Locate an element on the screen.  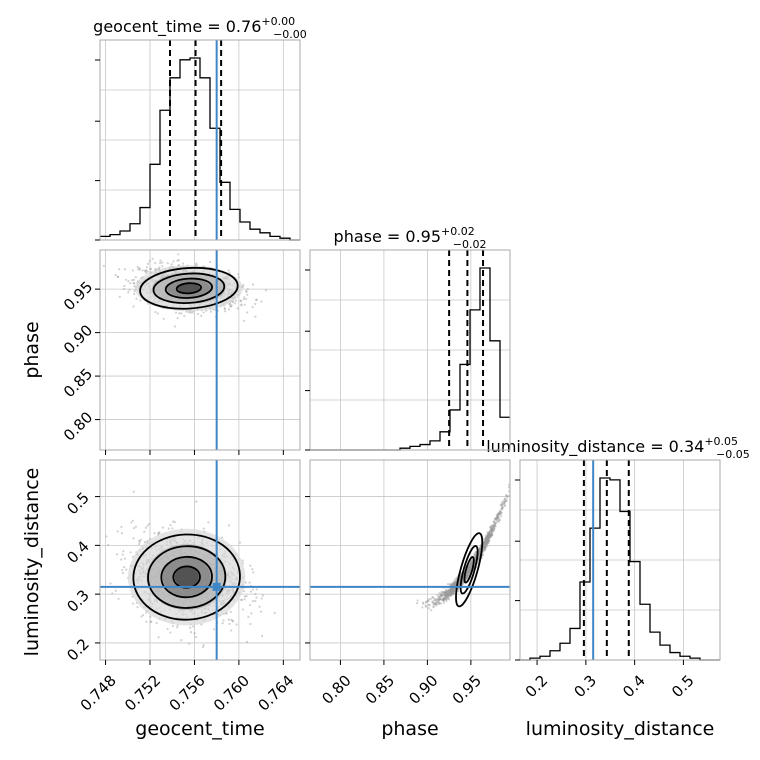
frame-luminosity_distance is located at coordinates (620, 560).